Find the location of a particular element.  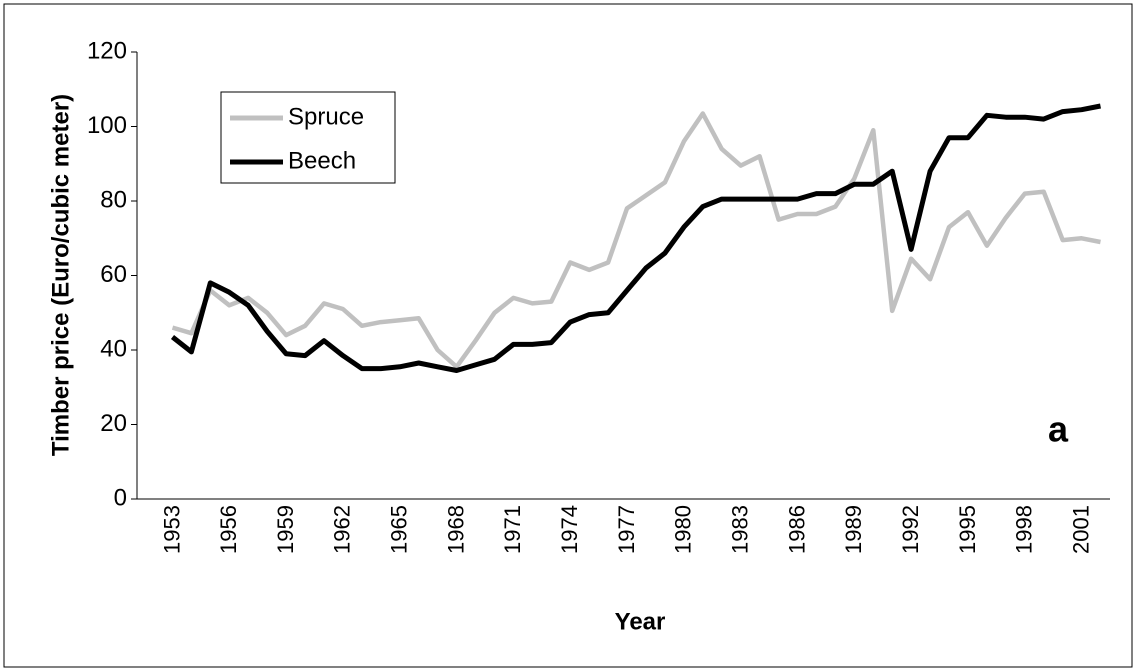

y-tick-label: 80 is located at coordinates (113, 199).